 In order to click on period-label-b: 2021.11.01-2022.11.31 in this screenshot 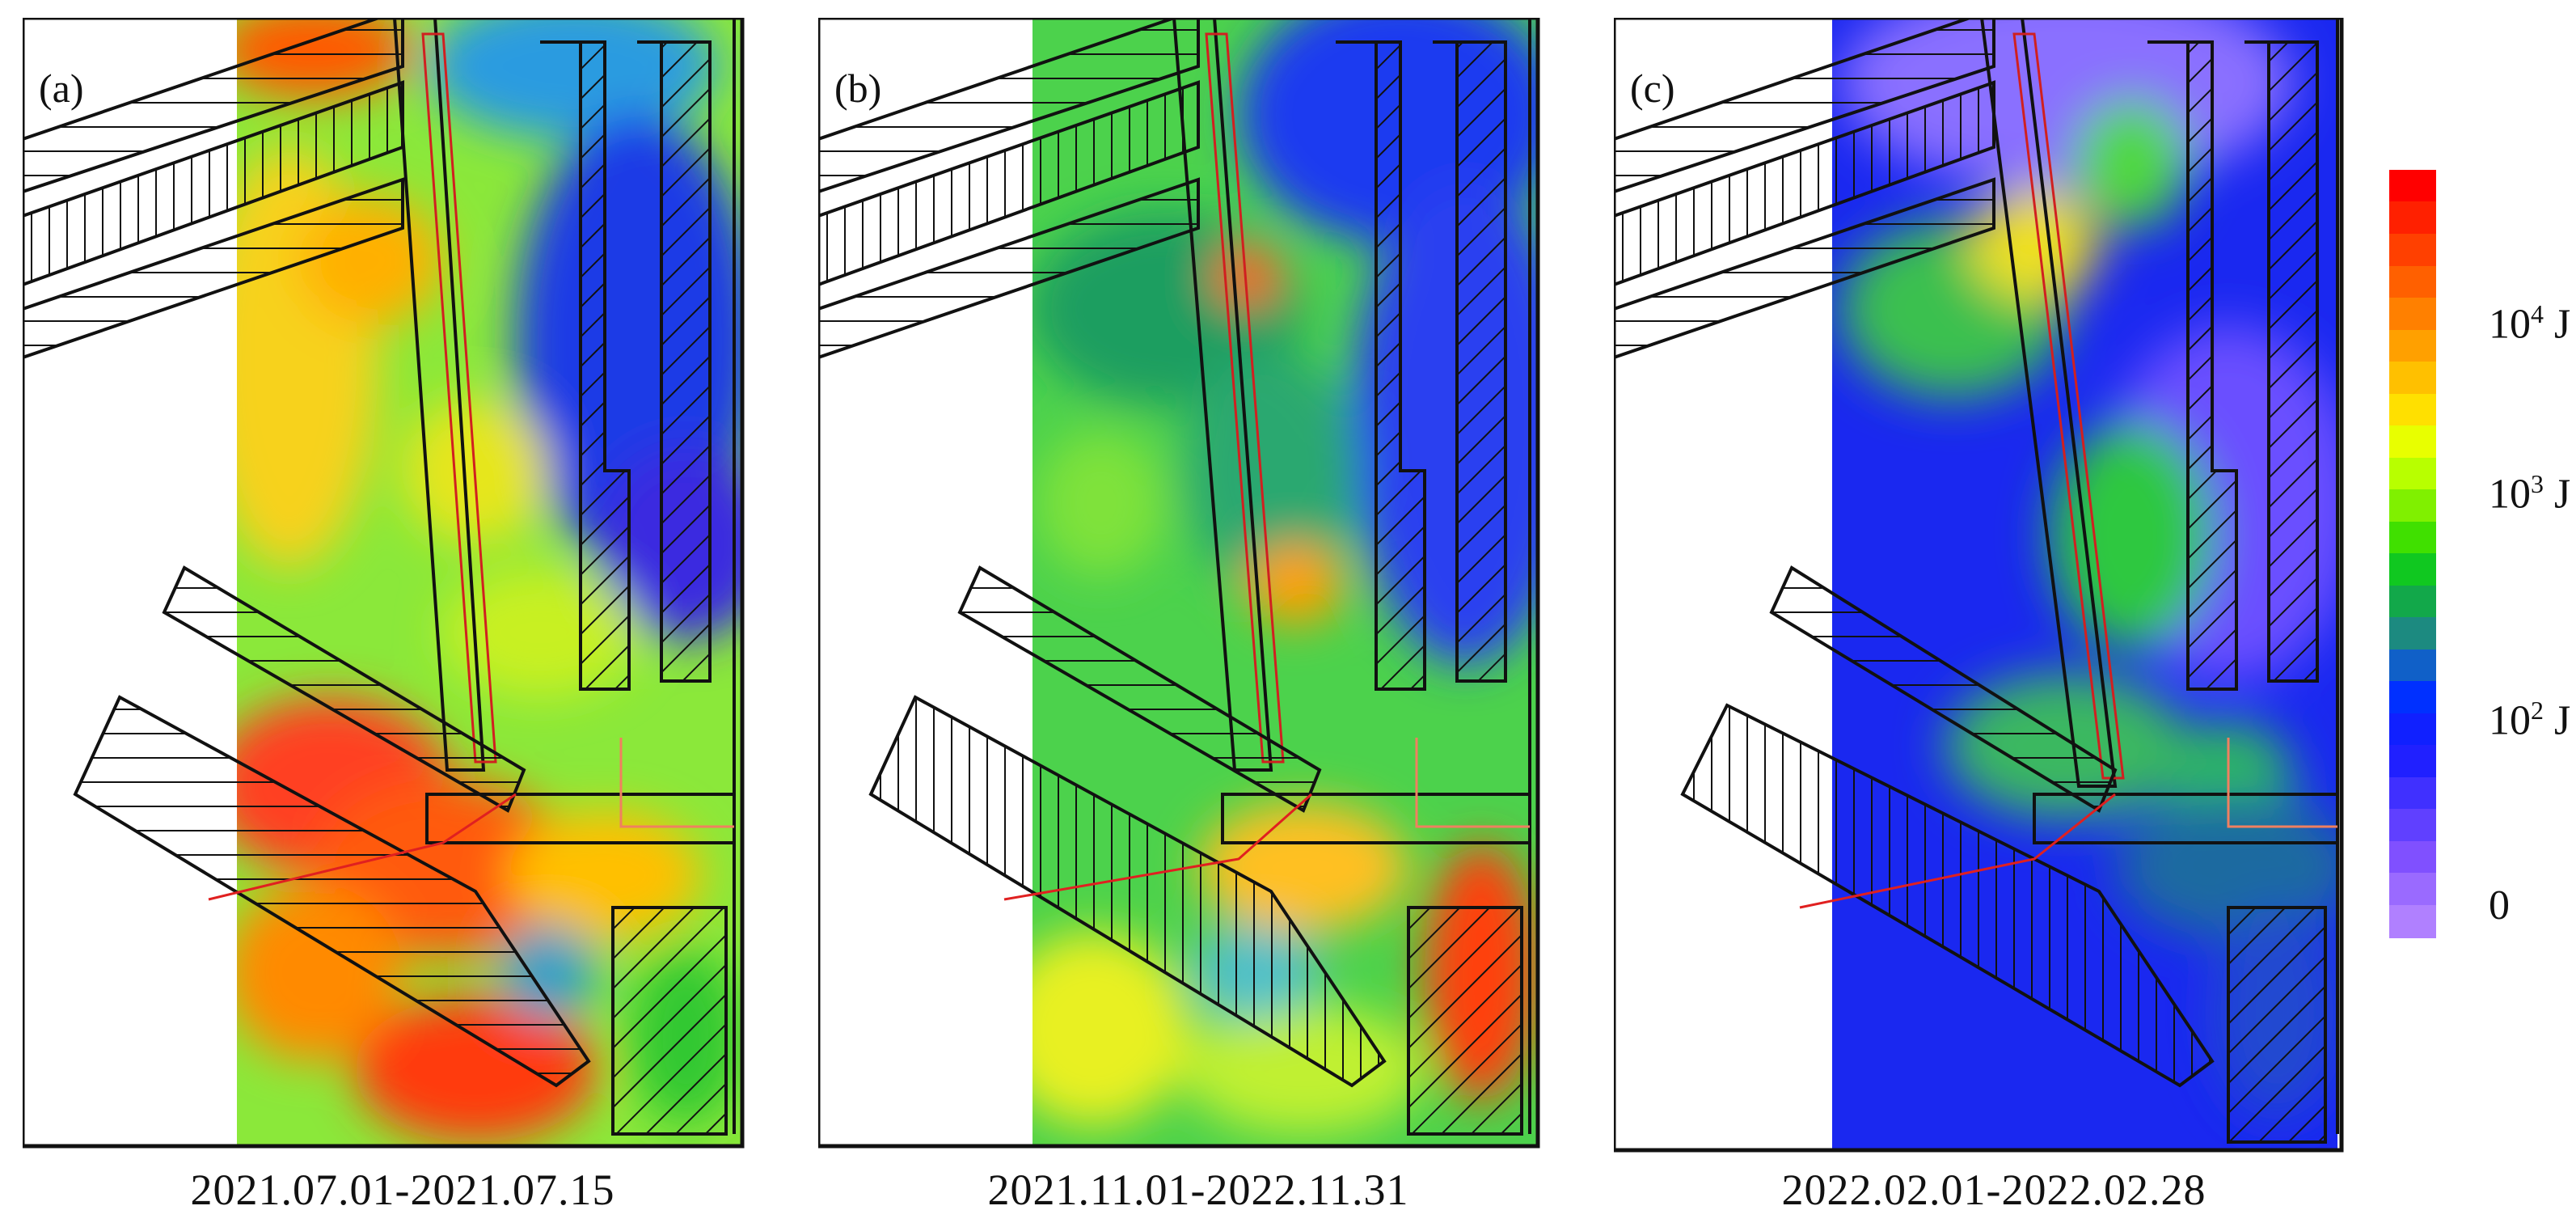, I will do `click(1198, 1190)`.